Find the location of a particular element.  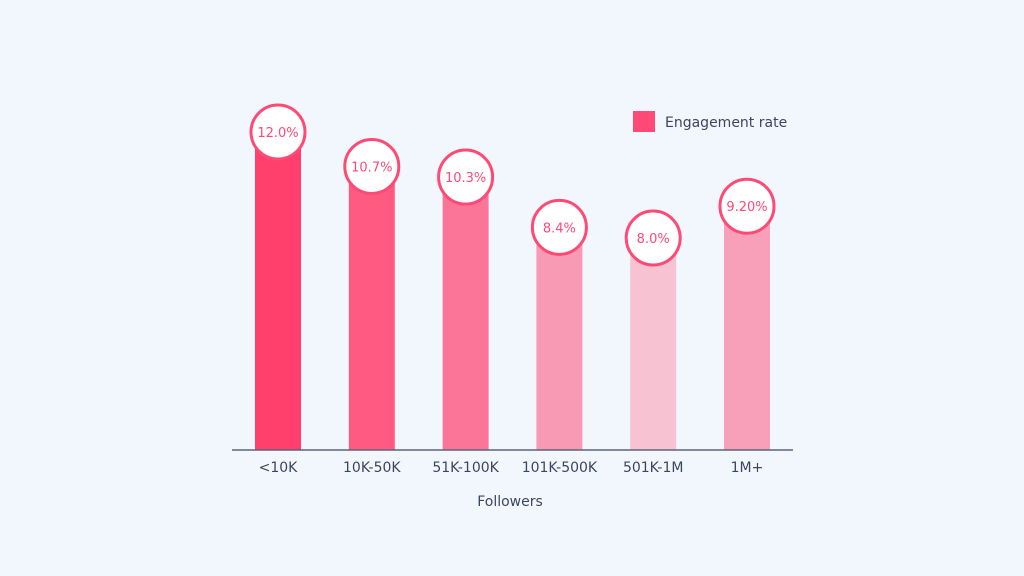

data-label: 8.0% is located at coordinates (653, 239).